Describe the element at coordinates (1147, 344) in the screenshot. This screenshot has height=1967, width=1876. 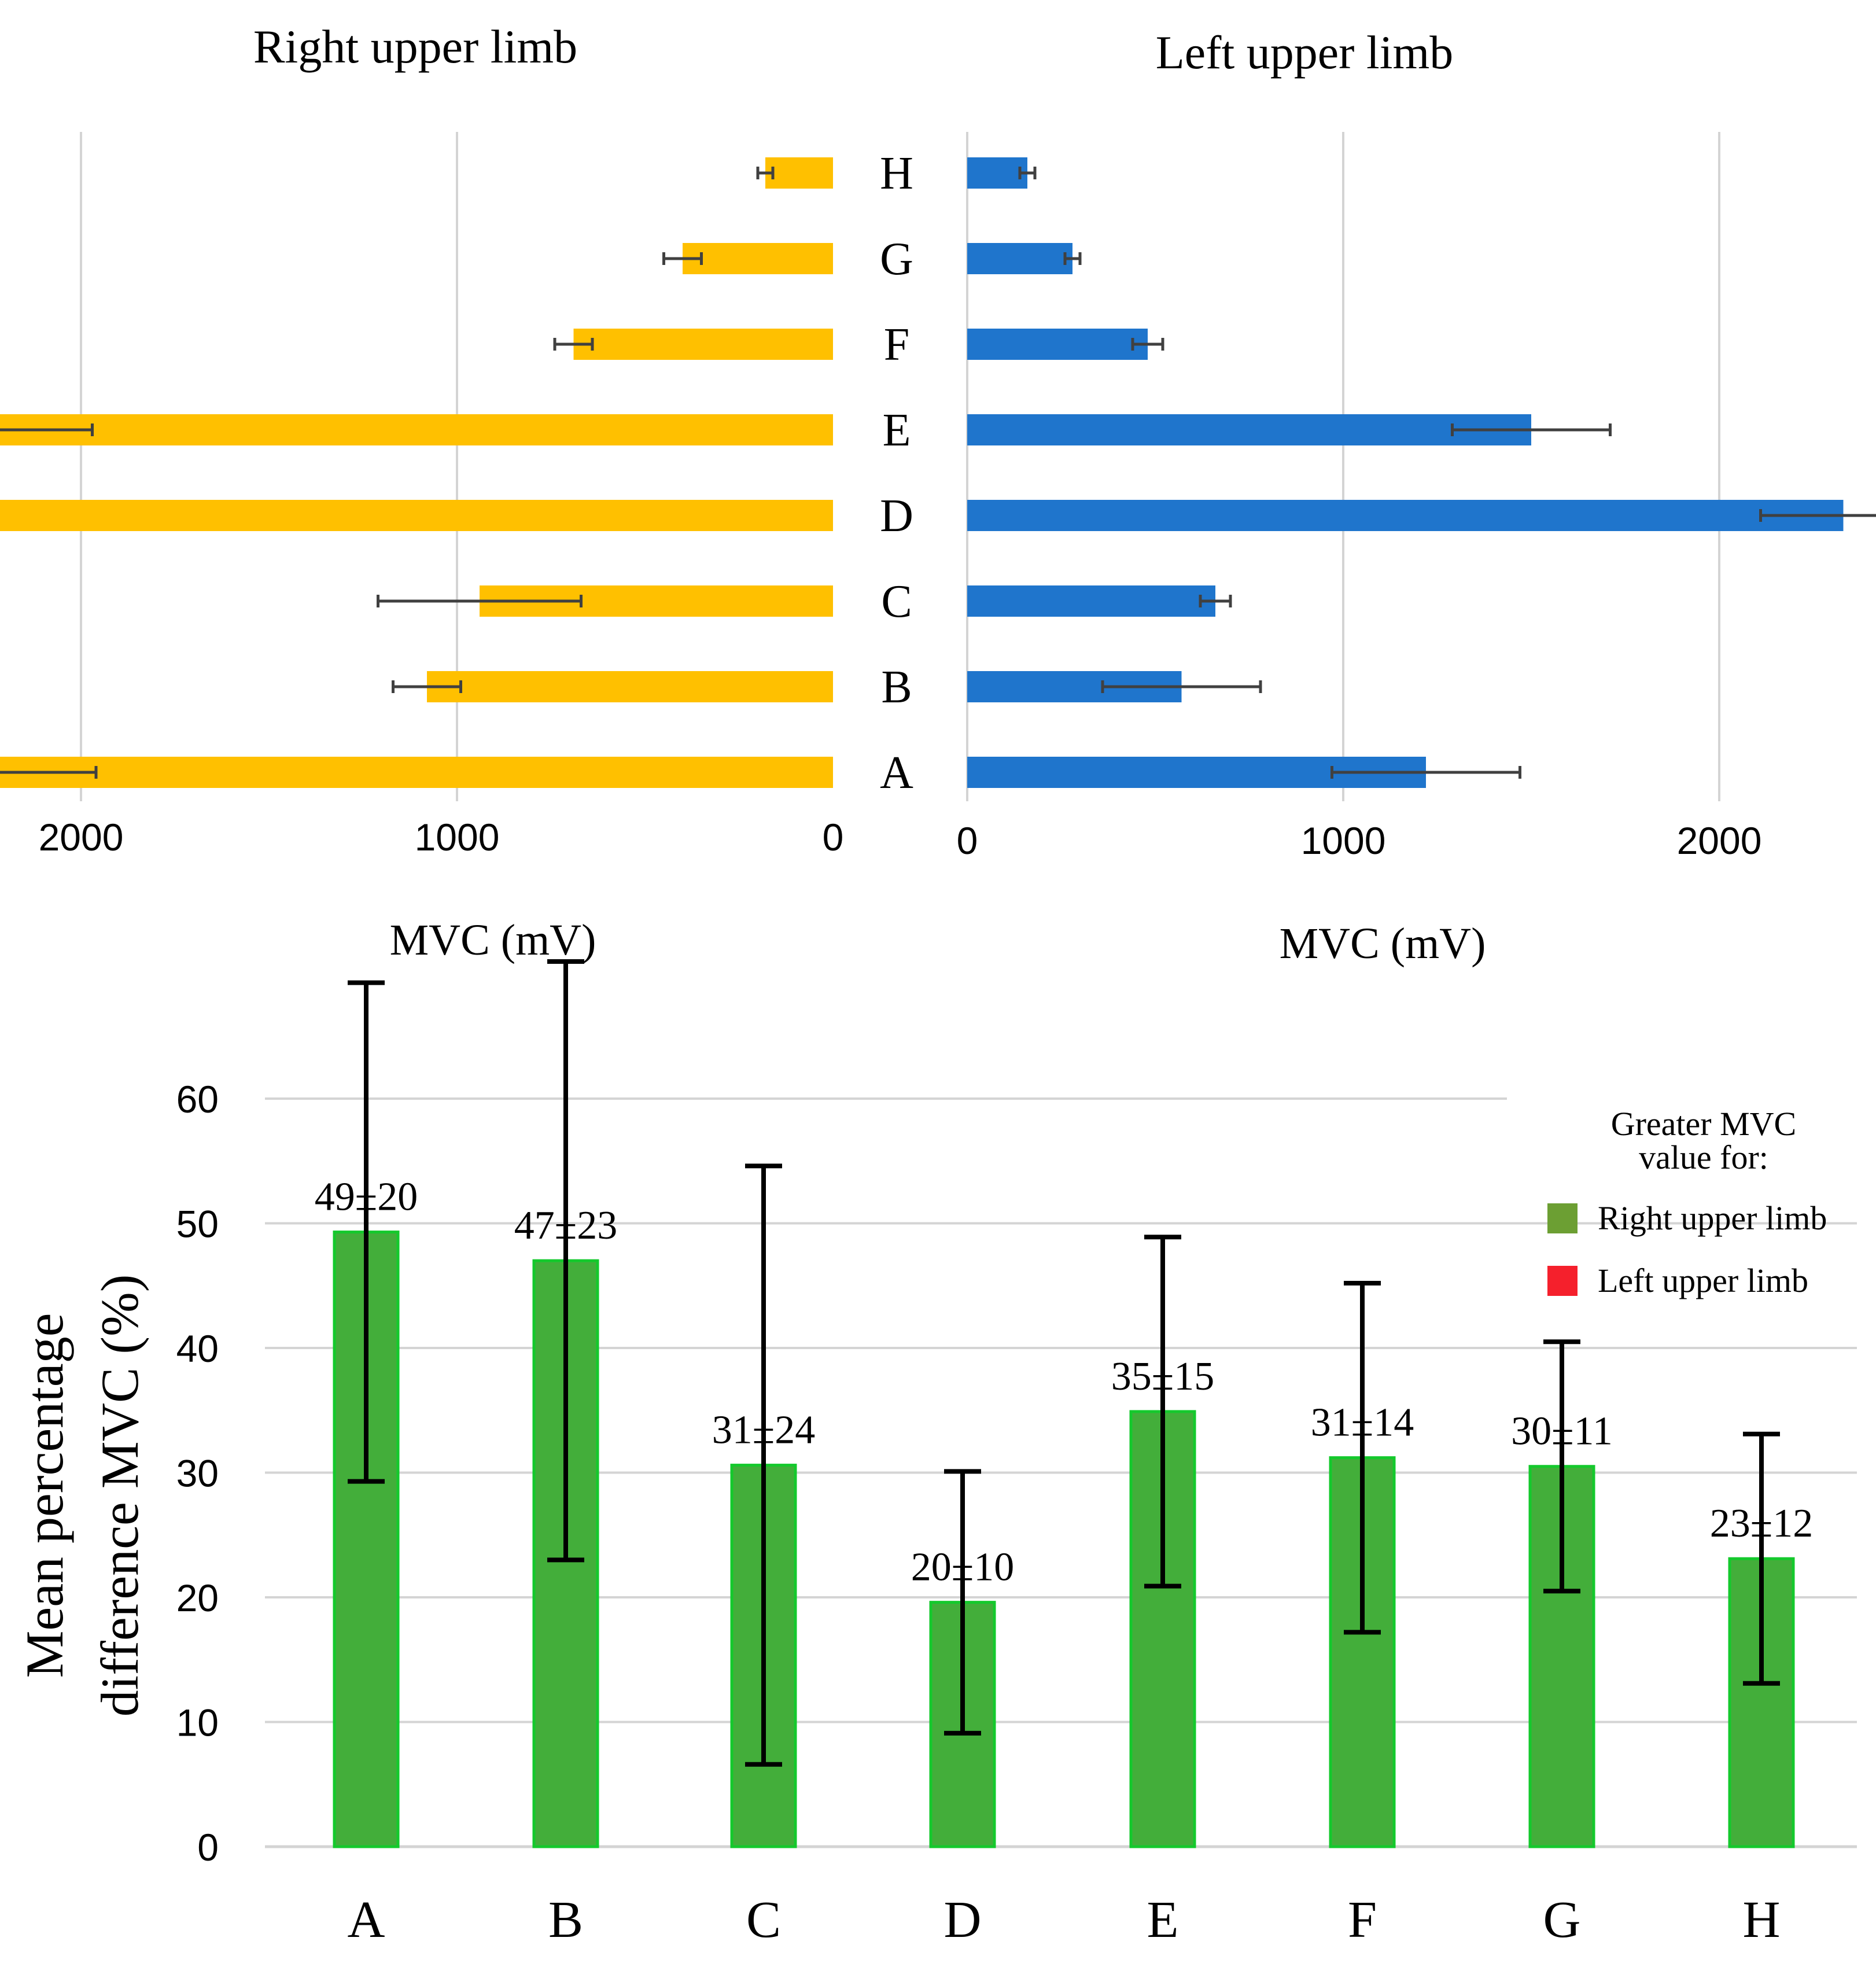
I see `left-limb-error-F` at that location.